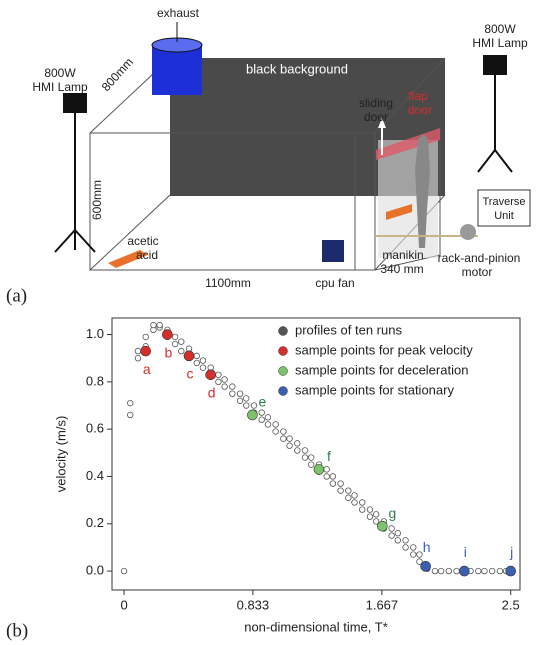  What do you see at coordinates (190, 374) in the screenshot?
I see `point-label: c` at bounding box center [190, 374].